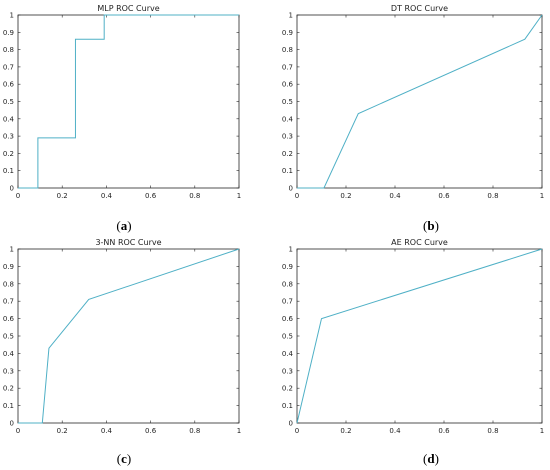 The height and width of the screenshot is (470, 550). I want to click on chart-title: AE ROC Curve, so click(419, 242).